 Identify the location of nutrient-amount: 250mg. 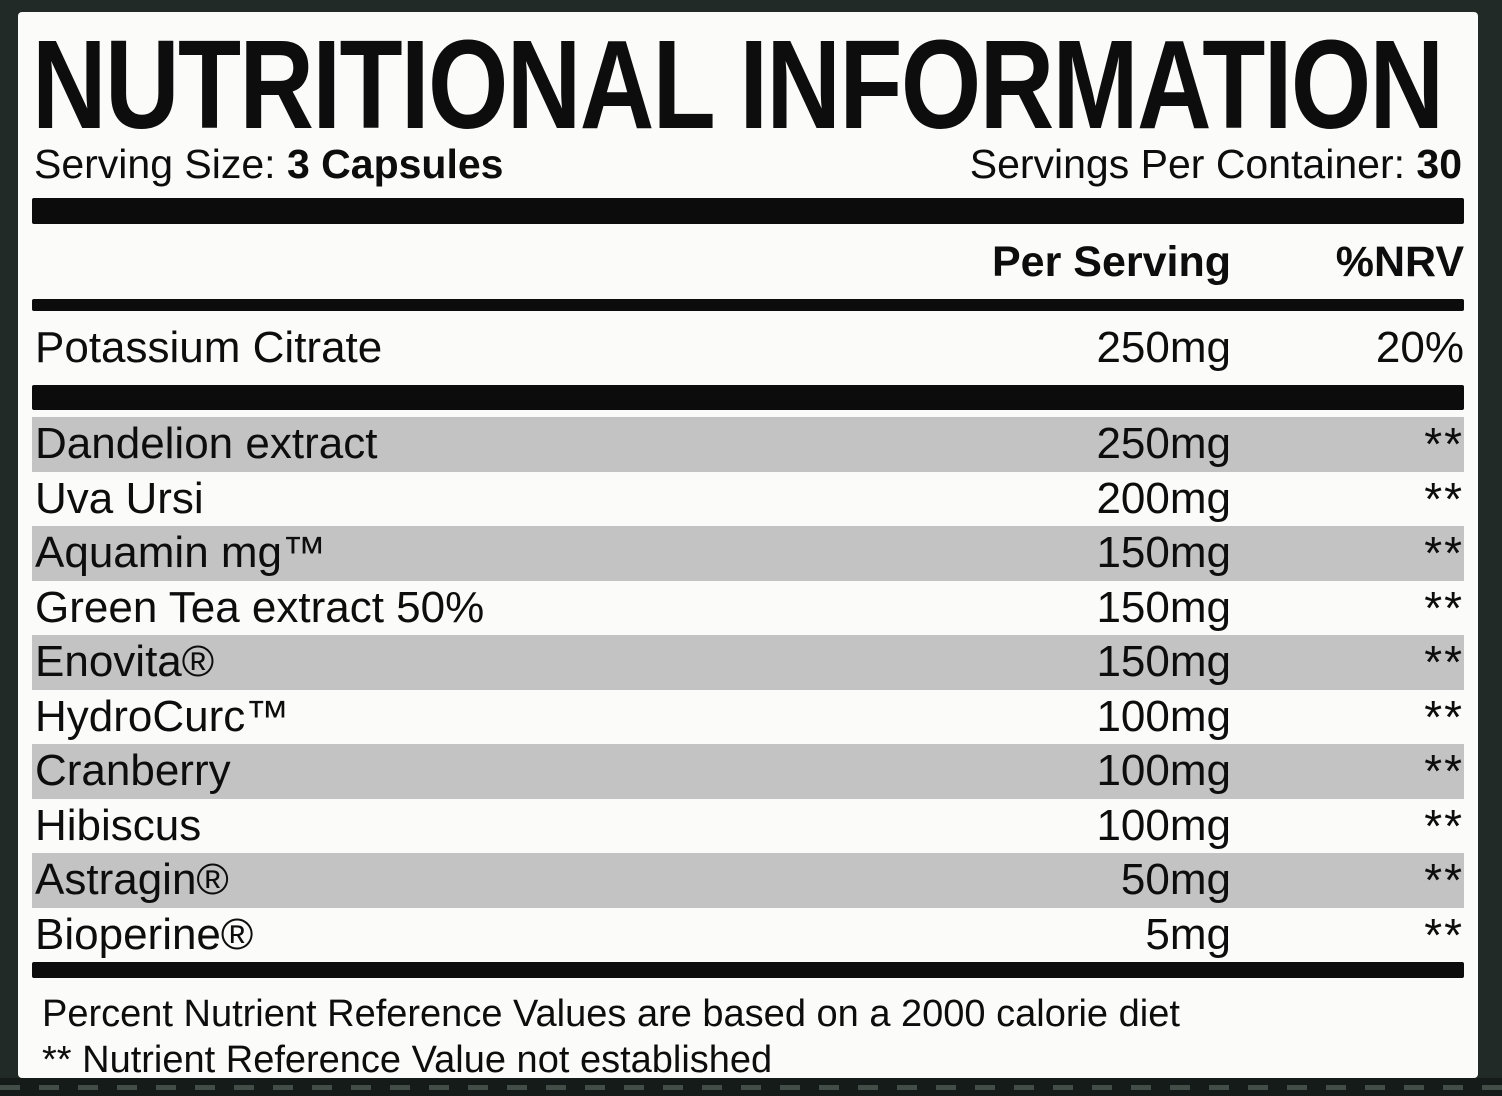
(1163, 348).